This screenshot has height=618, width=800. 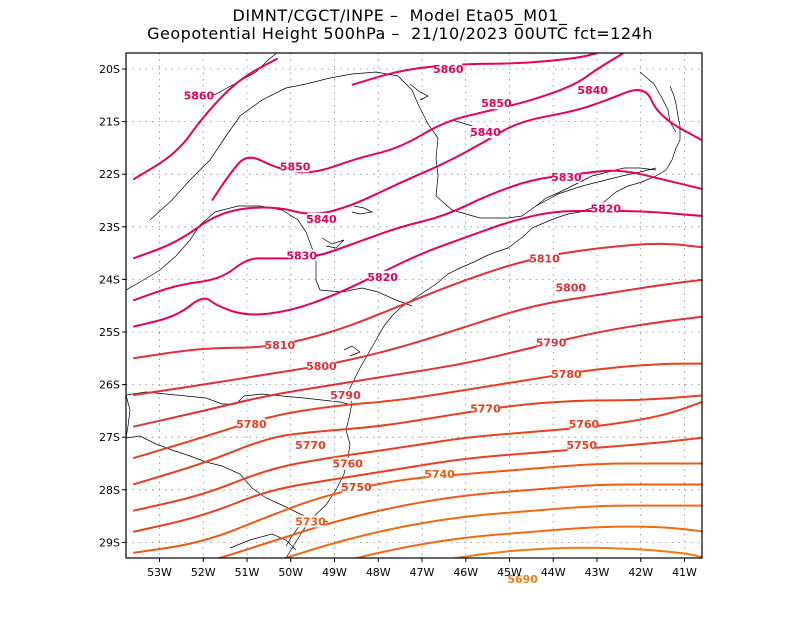 I want to click on contour-label: 5790, so click(x=551, y=343).